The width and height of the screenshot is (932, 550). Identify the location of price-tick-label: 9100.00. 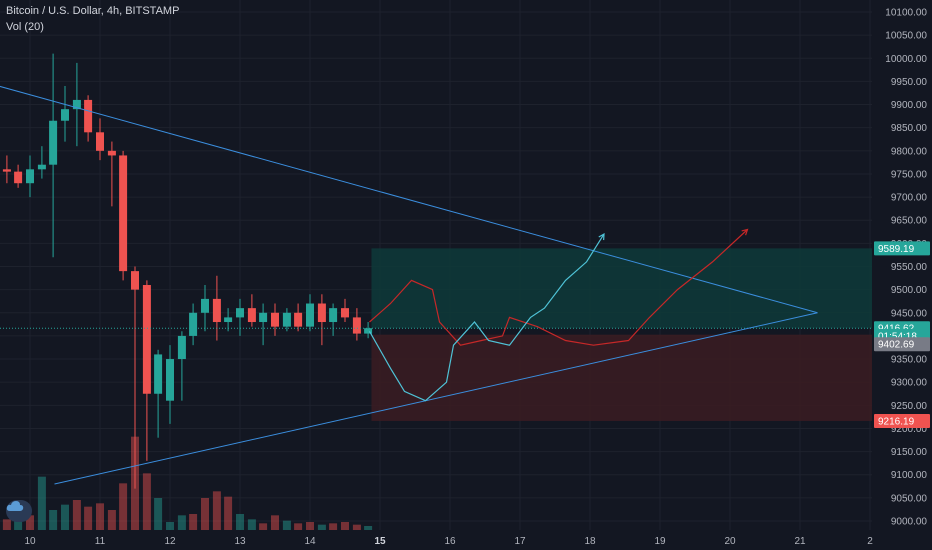
(909, 475).